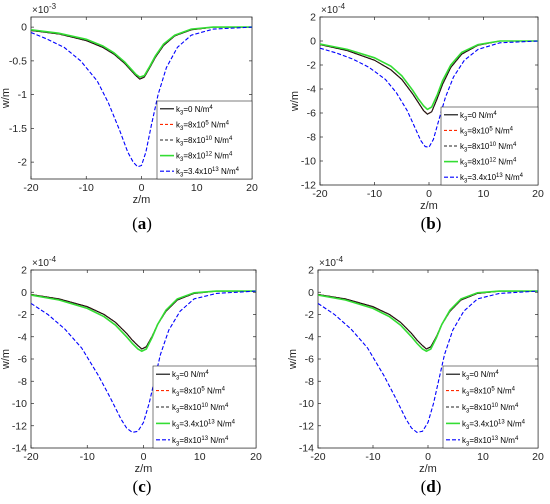 This screenshot has height=504, width=550. Describe the element at coordinates (200, 442) in the screenshot. I see `legend-entry-5: k3=8x1013 N/m4` at that location.